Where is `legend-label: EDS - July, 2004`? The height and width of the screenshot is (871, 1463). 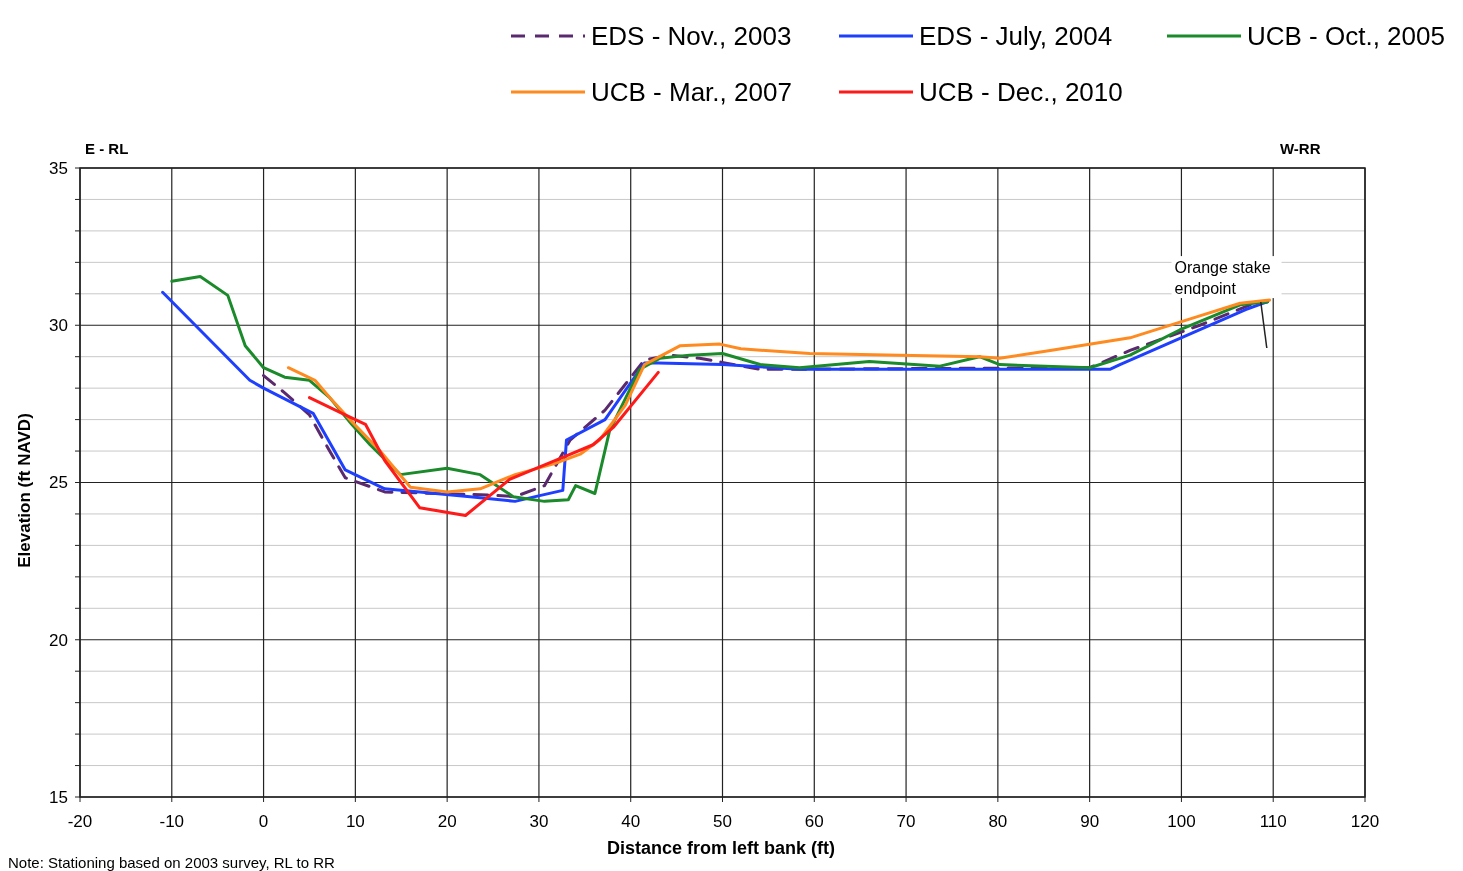
legend-label: EDS - July, 2004 is located at coordinates (1016, 36).